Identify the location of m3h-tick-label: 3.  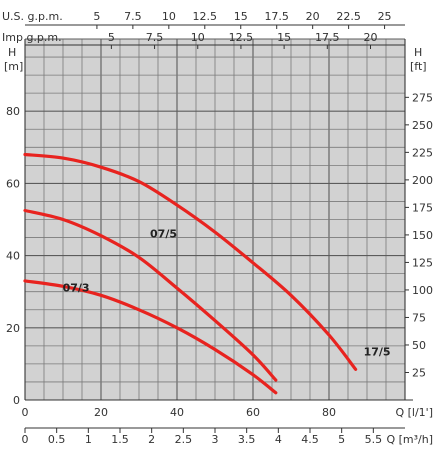
(215, 439).